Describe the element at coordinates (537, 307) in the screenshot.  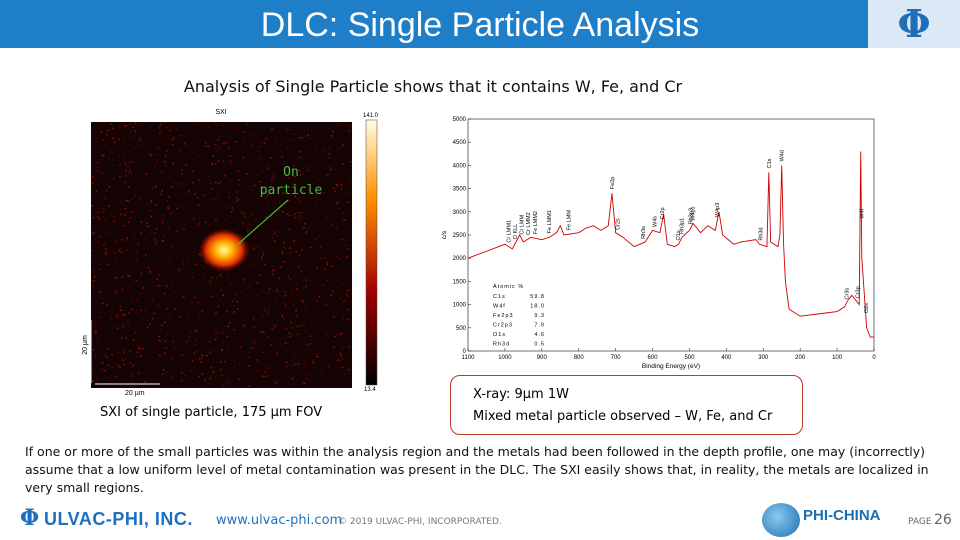
I see `atomic-value: 18.0` at that location.